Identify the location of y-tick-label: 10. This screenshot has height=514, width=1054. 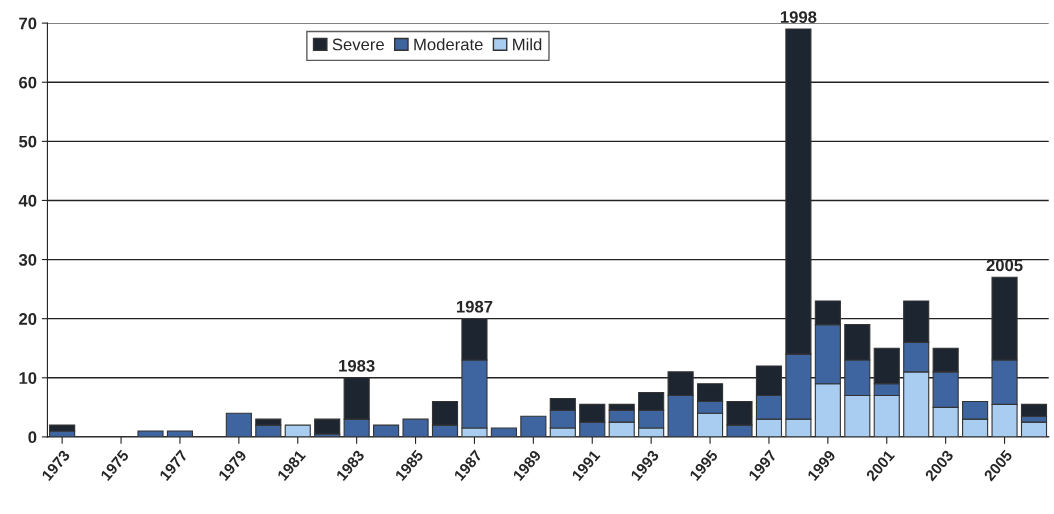
(28, 378).